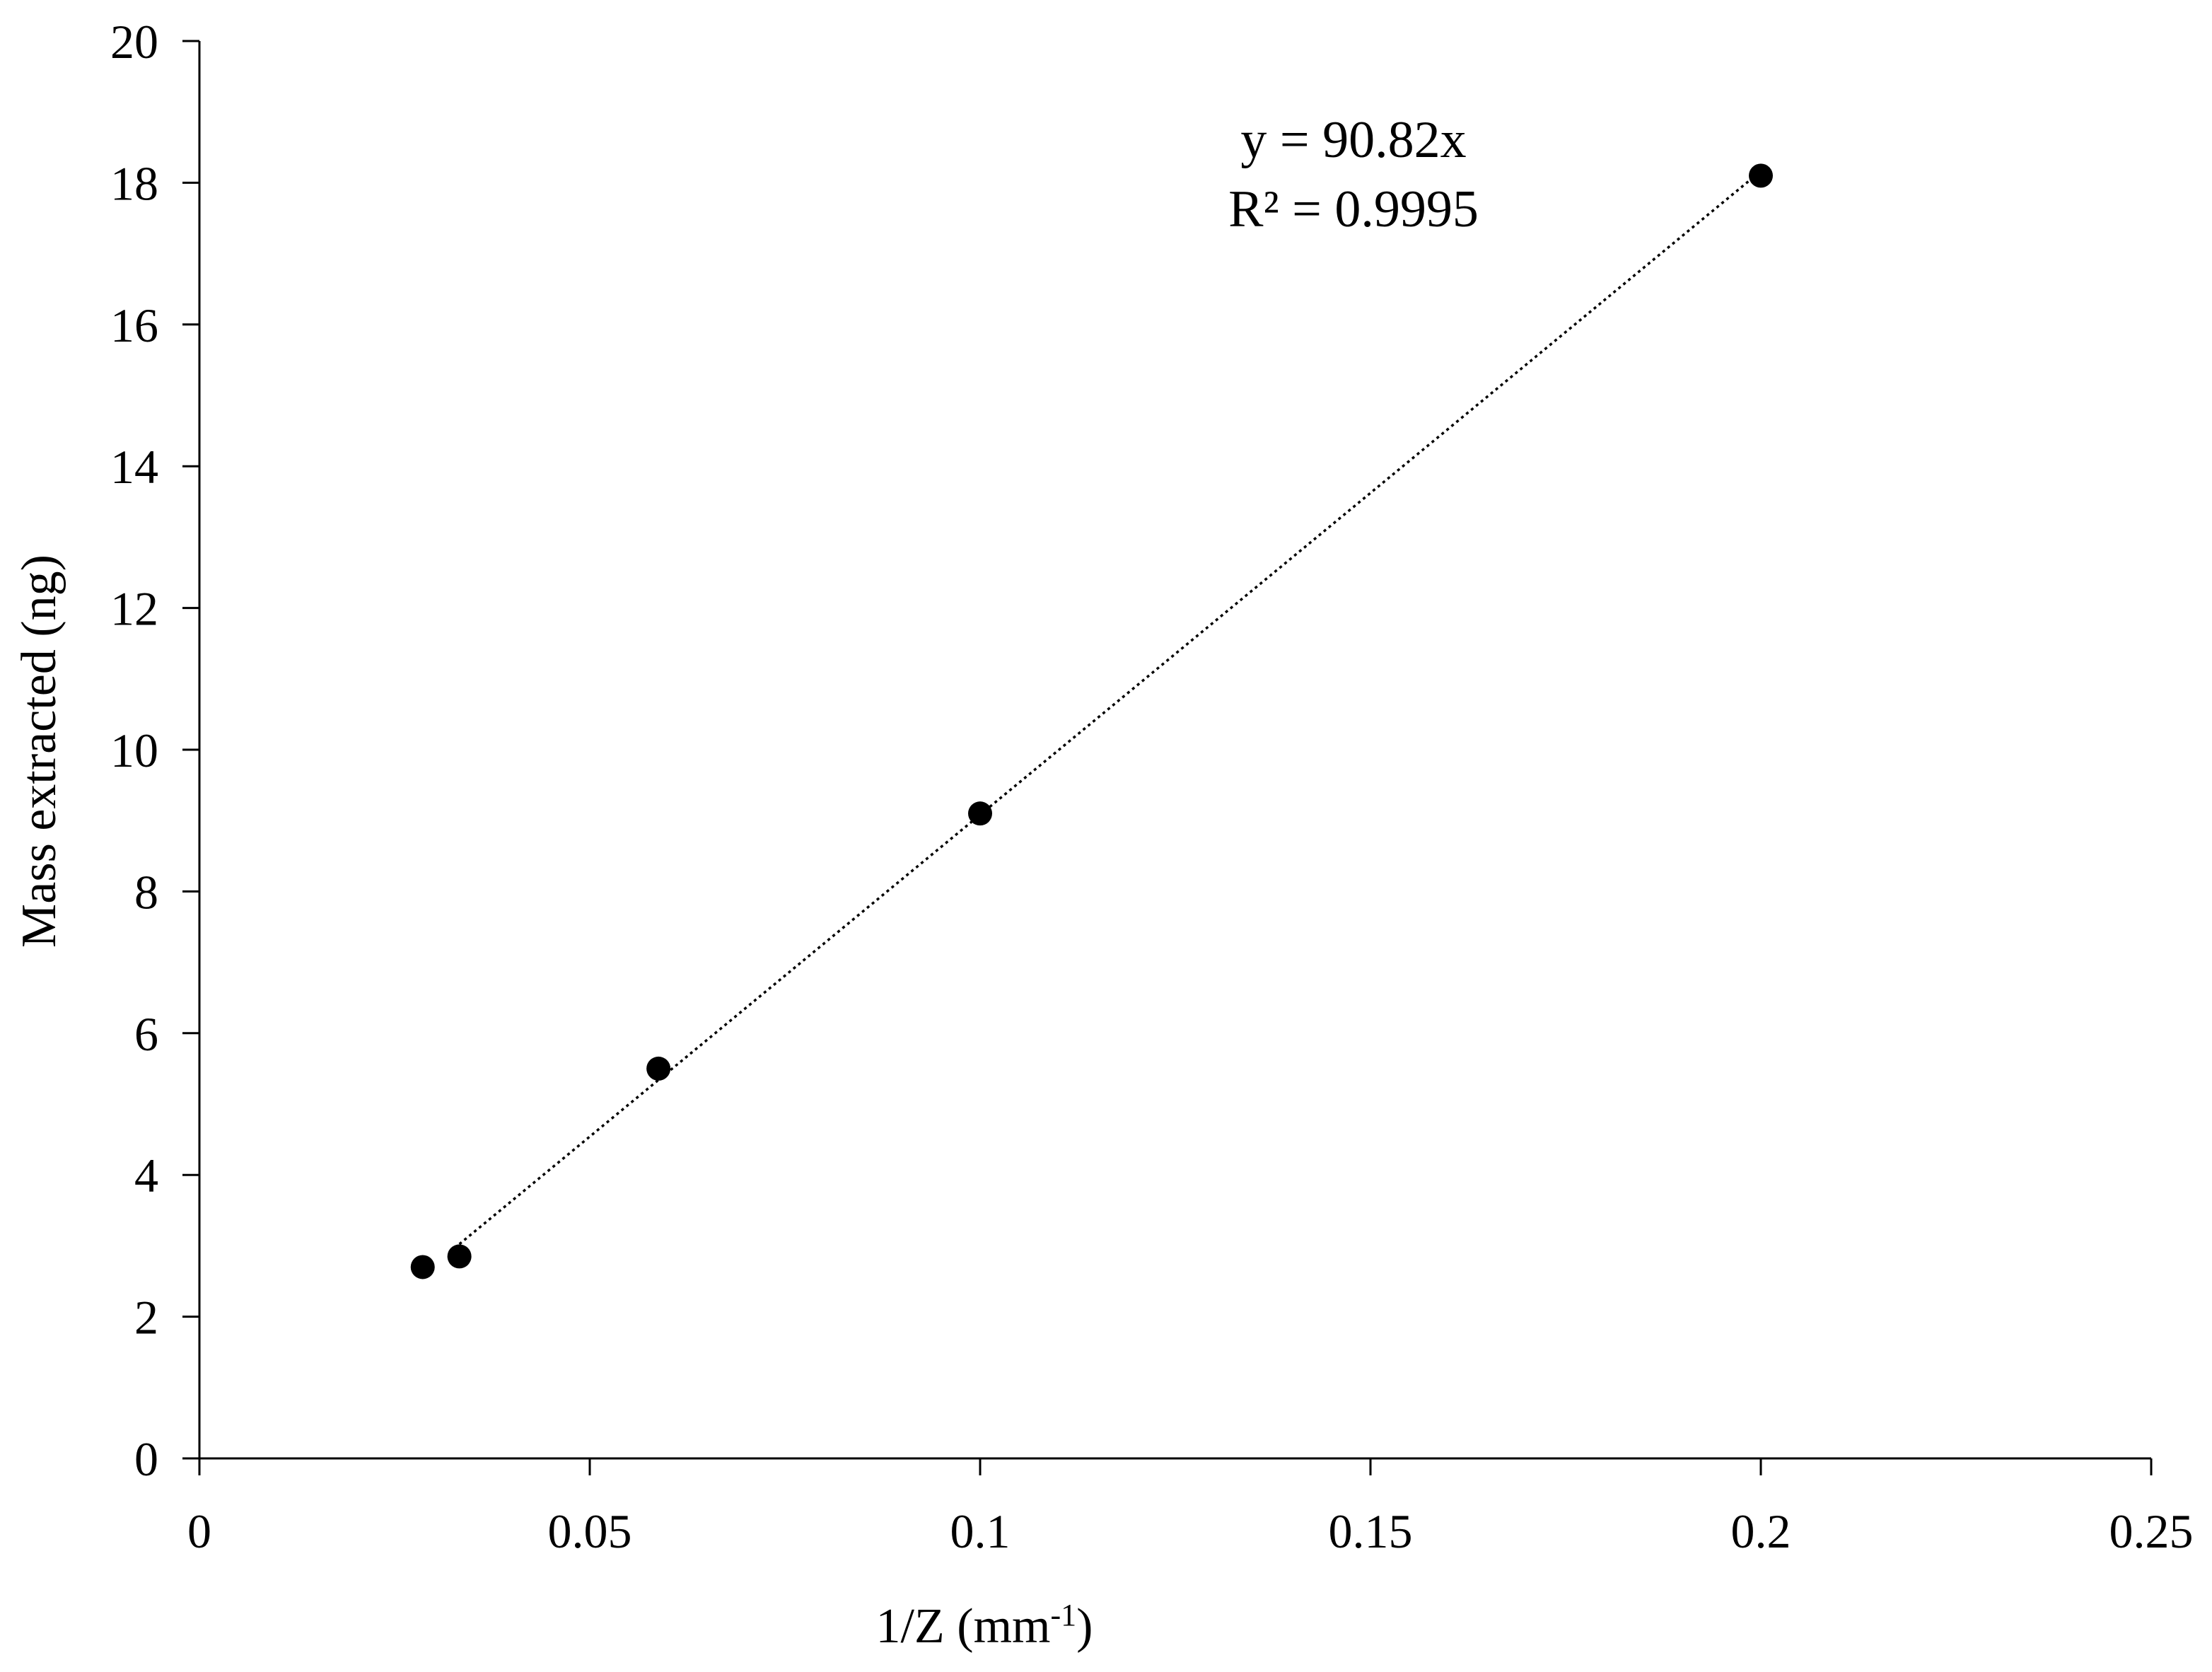 This screenshot has width=2212, height=1672. What do you see at coordinates (146, 1175) in the screenshot?
I see `y-tick-label: 4` at bounding box center [146, 1175].